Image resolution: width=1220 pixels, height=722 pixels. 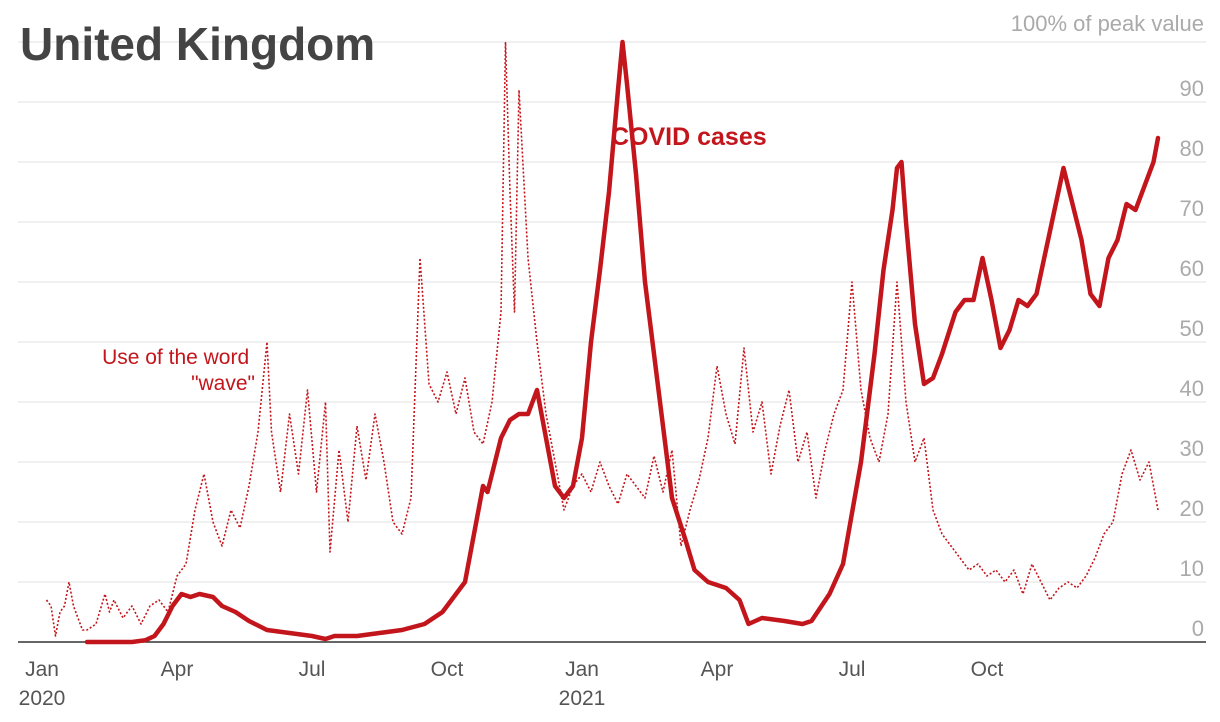 What do you see at coordinates (1192, 148) in the screenshot?
I see `y-tick-label: 80` at bounding box center [1192, 148].